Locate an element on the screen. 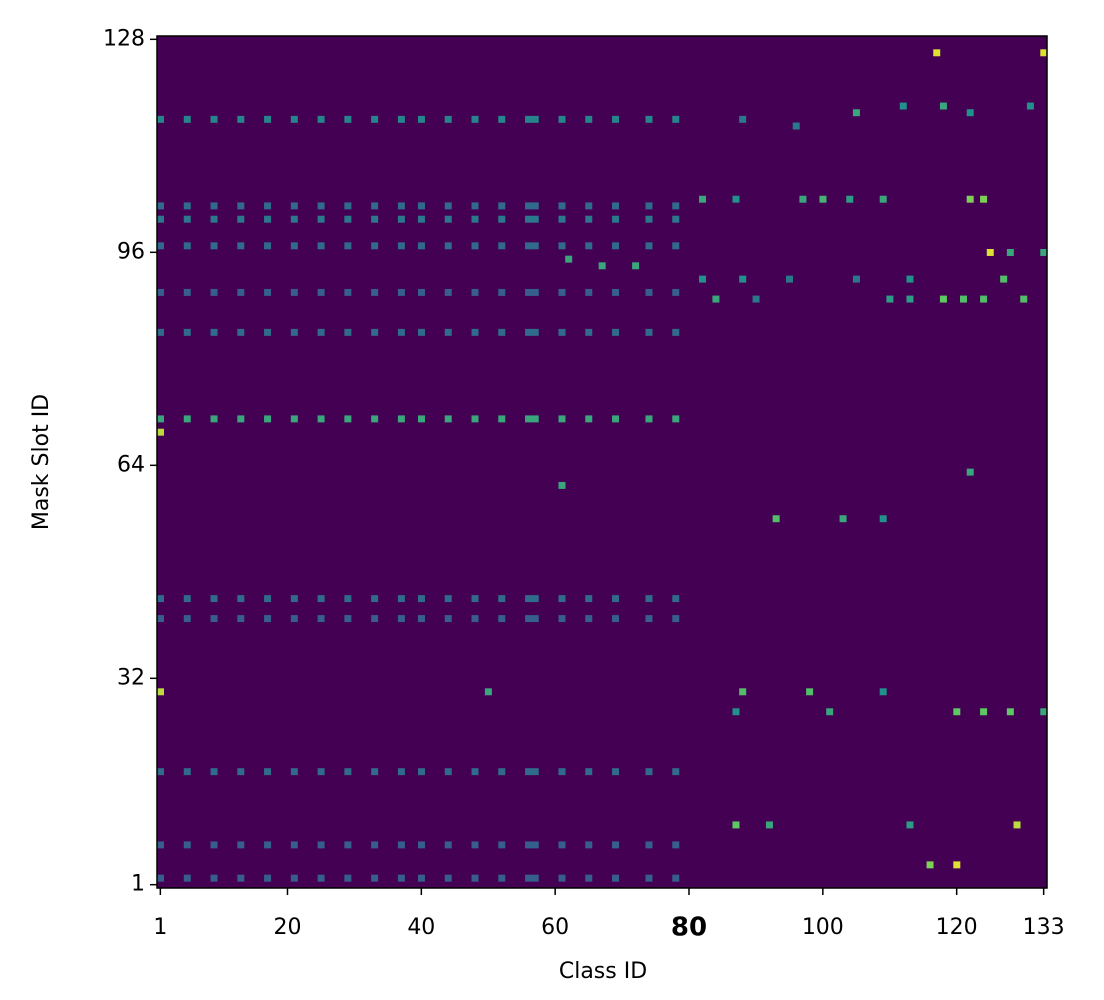 The image size is (1104, 1000). x-tick-label: 100 is located at coordinates (823, 927).